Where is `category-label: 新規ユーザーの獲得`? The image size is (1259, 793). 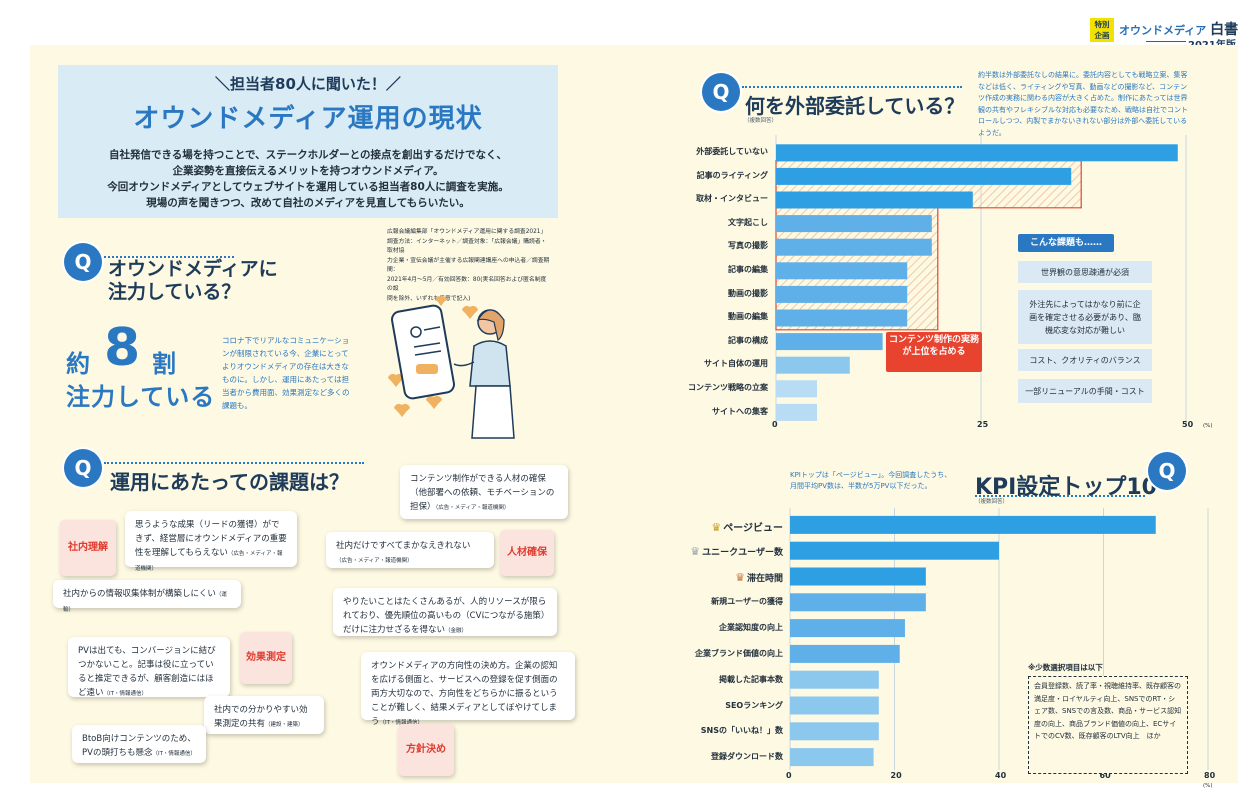
category-label: 新規ユーザーの獲得 is located at coordinates (747, 602).